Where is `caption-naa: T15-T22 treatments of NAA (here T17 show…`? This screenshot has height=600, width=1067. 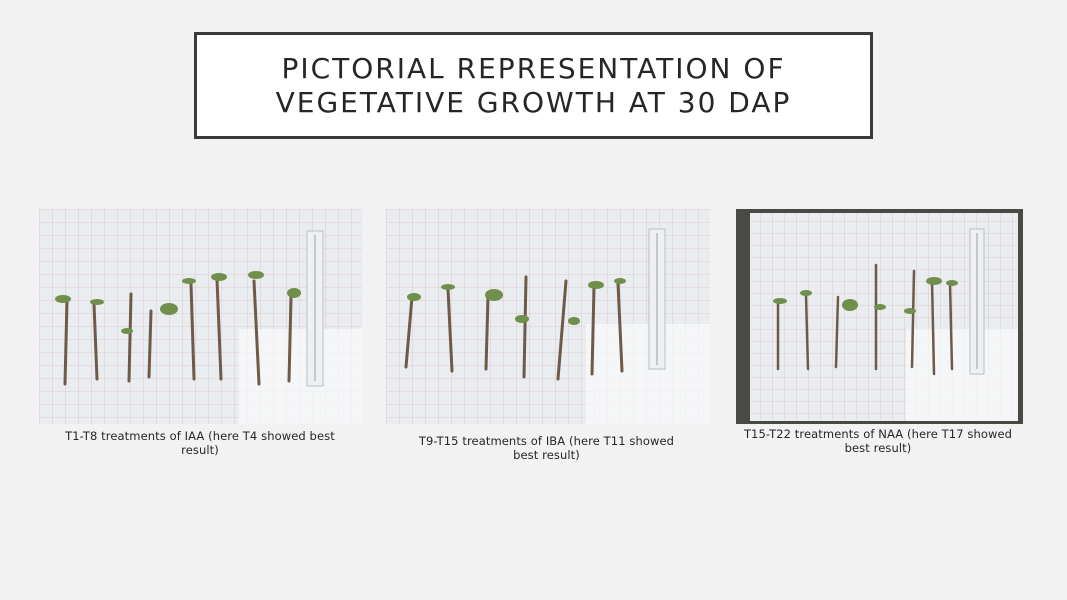
caption-naa: T15-T22 treatments of NAA (here T17 show… is located at coordinates (878, 441).